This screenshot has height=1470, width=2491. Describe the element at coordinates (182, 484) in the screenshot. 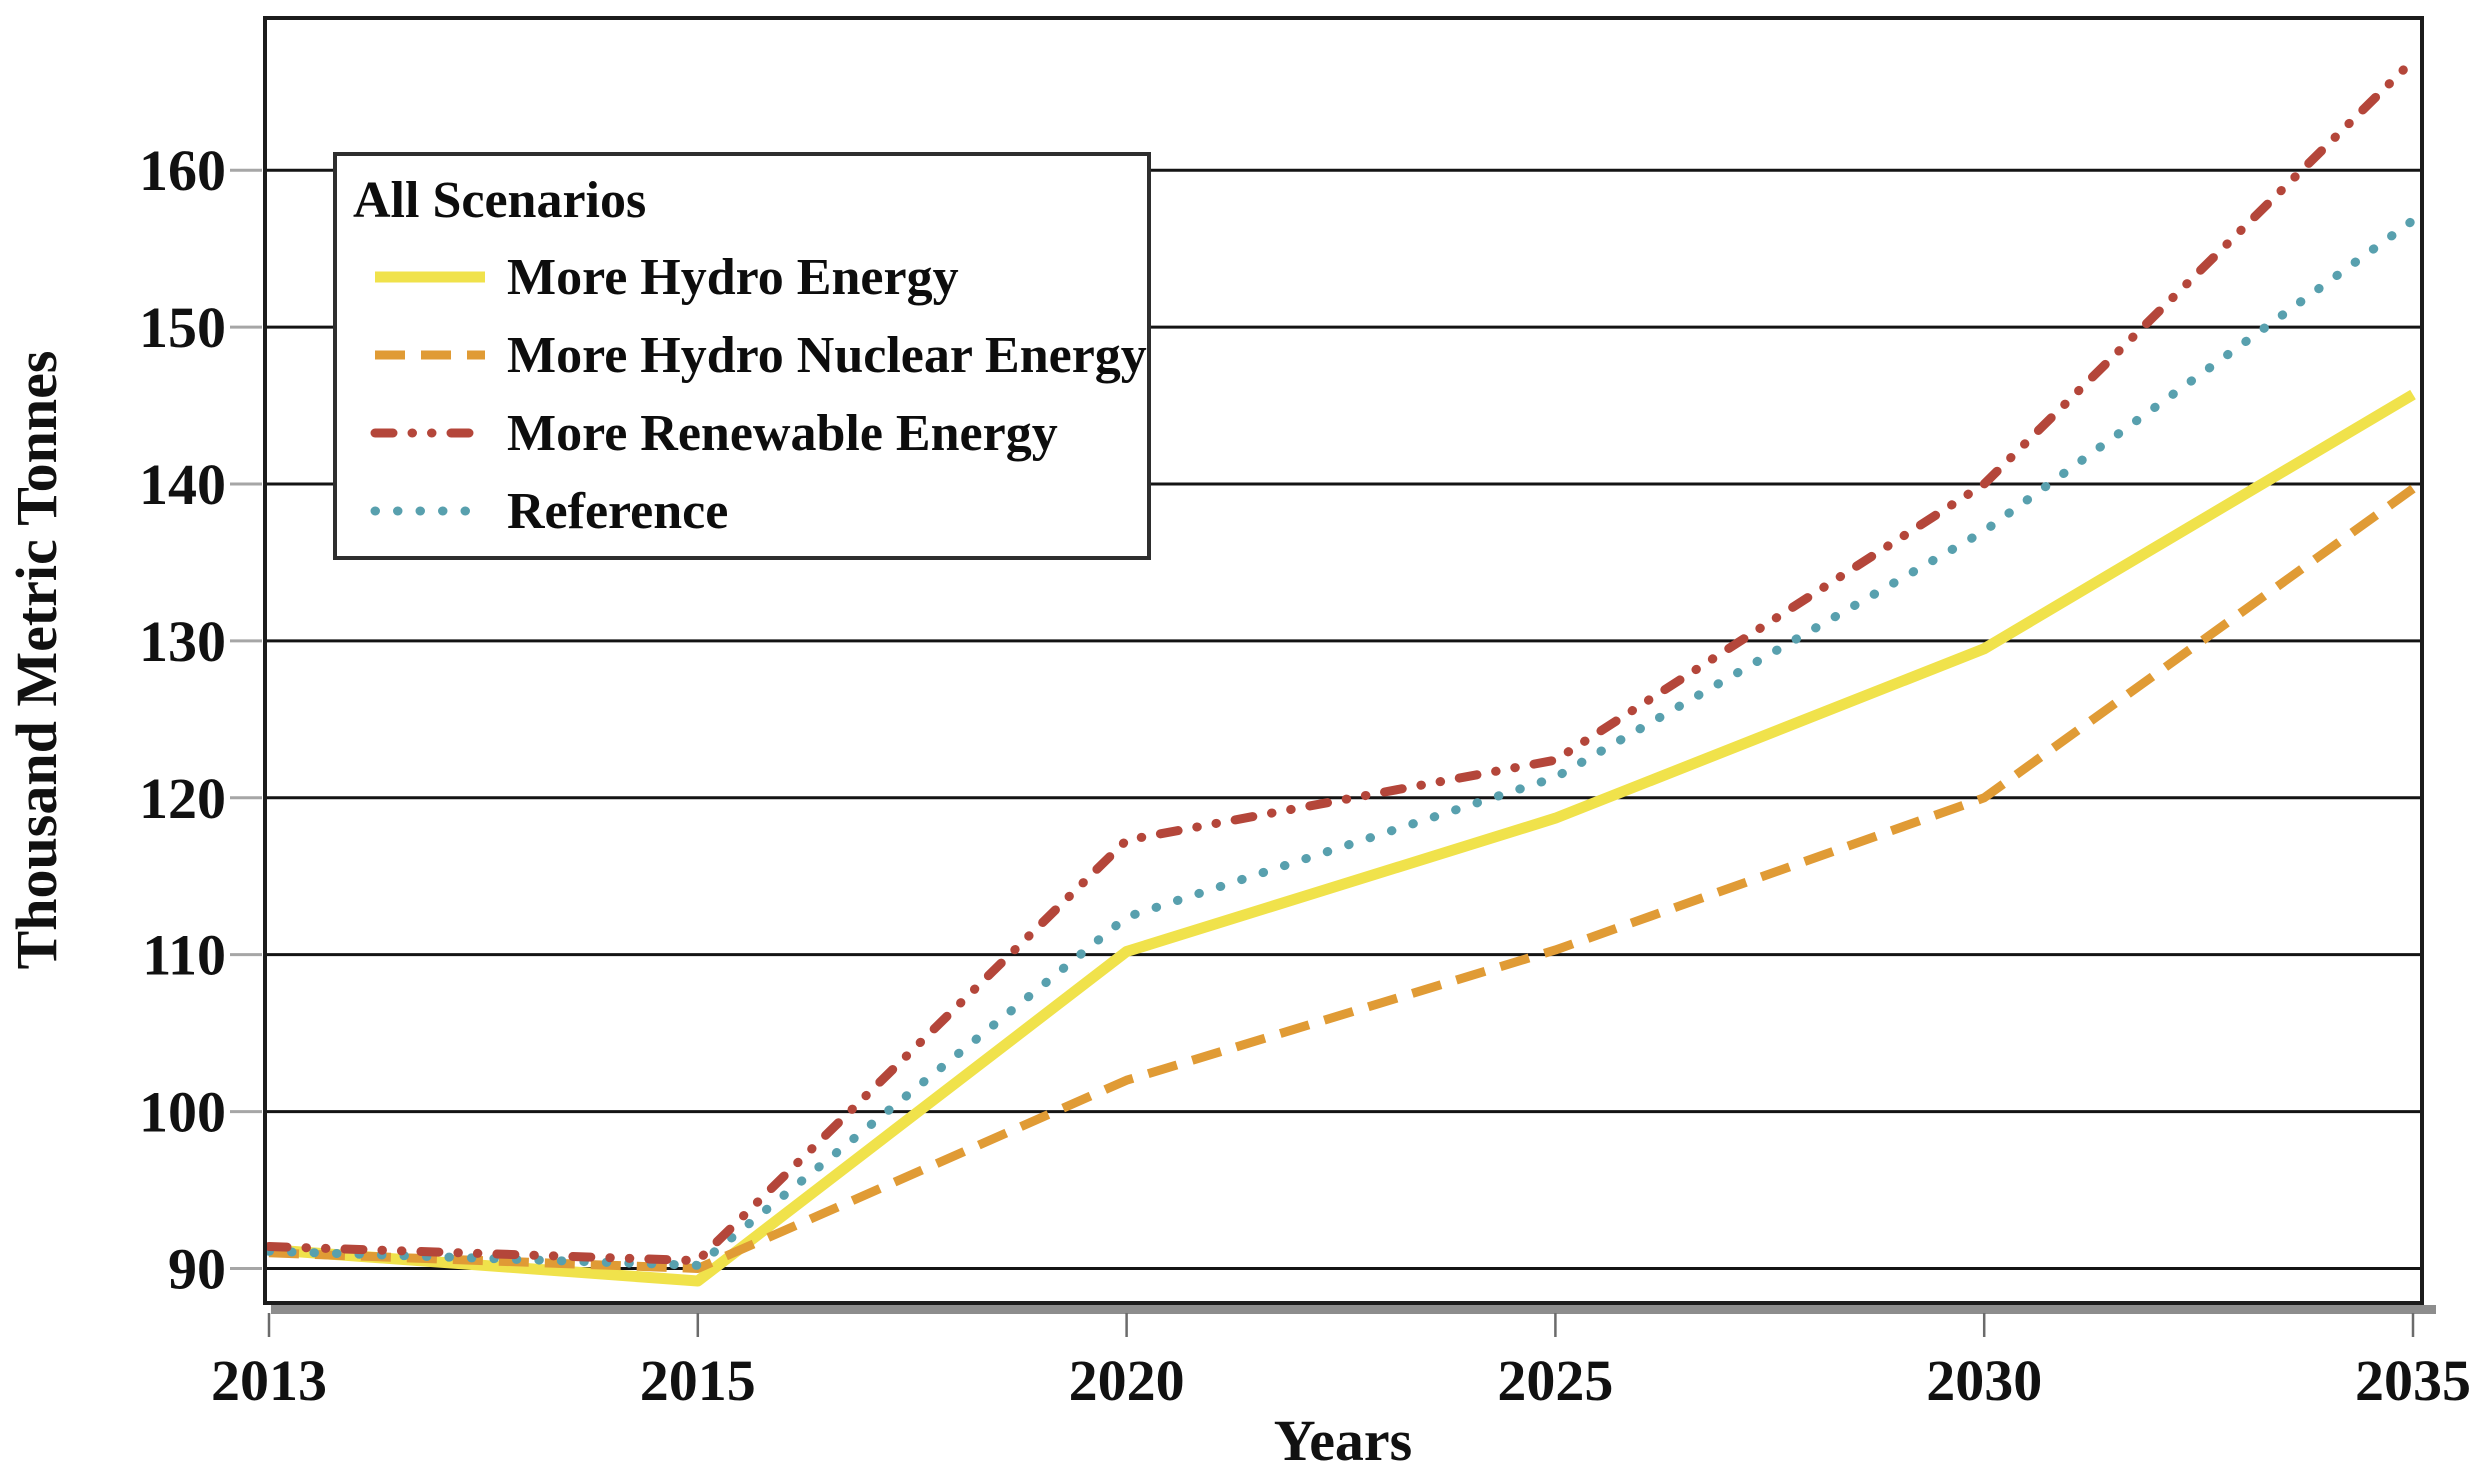

I see `y-tick-label: 140` at that location.